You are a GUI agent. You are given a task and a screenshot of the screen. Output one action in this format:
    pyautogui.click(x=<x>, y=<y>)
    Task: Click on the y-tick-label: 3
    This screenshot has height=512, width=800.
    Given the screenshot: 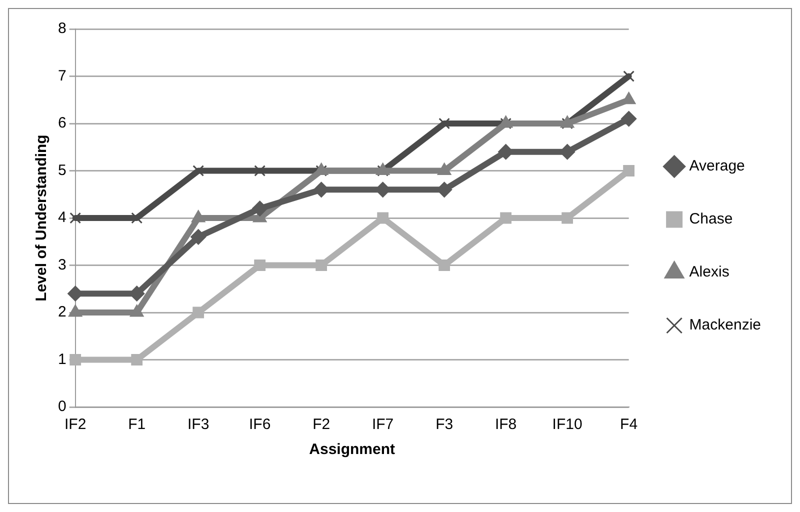 What is the action you would take?
    pyautogui.click(x=62, y=265)
    